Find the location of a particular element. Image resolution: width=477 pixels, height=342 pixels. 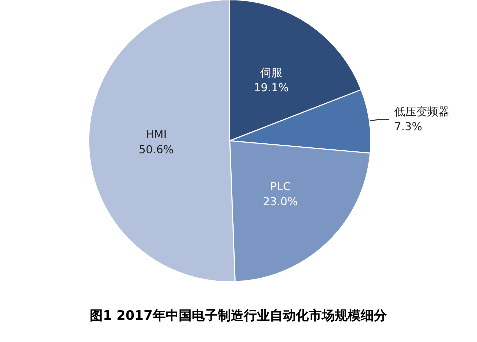

data-label: 19.1% is located at coordinates (271, 87).